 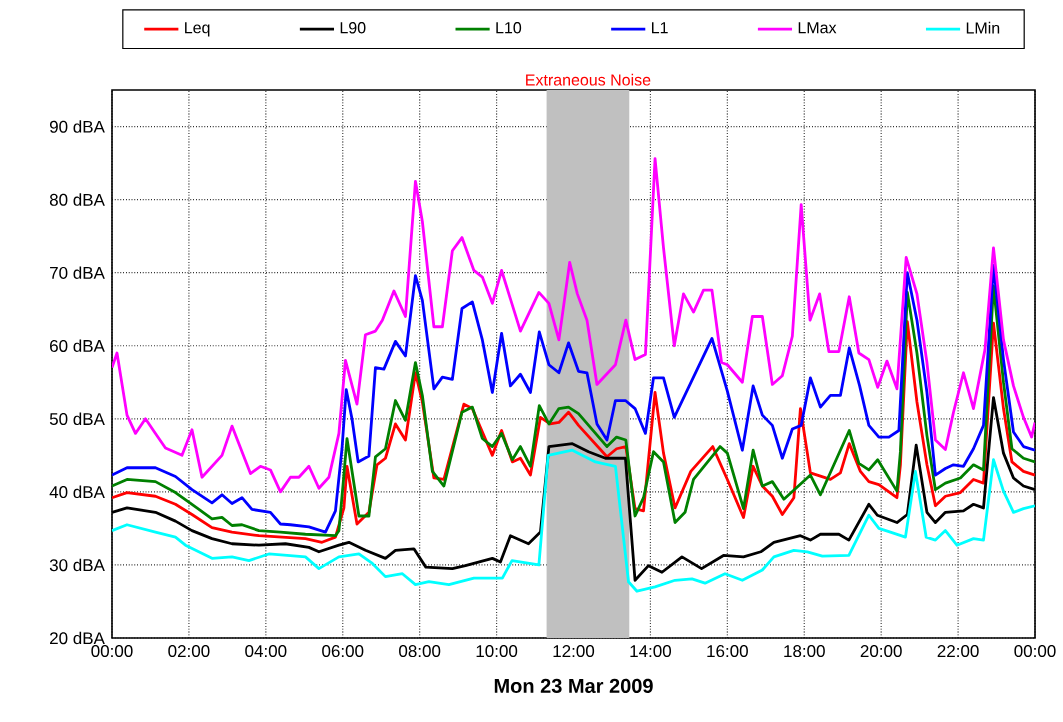 I want to click on y-tick-label: 50 dBA, so click(x=77, y=419).